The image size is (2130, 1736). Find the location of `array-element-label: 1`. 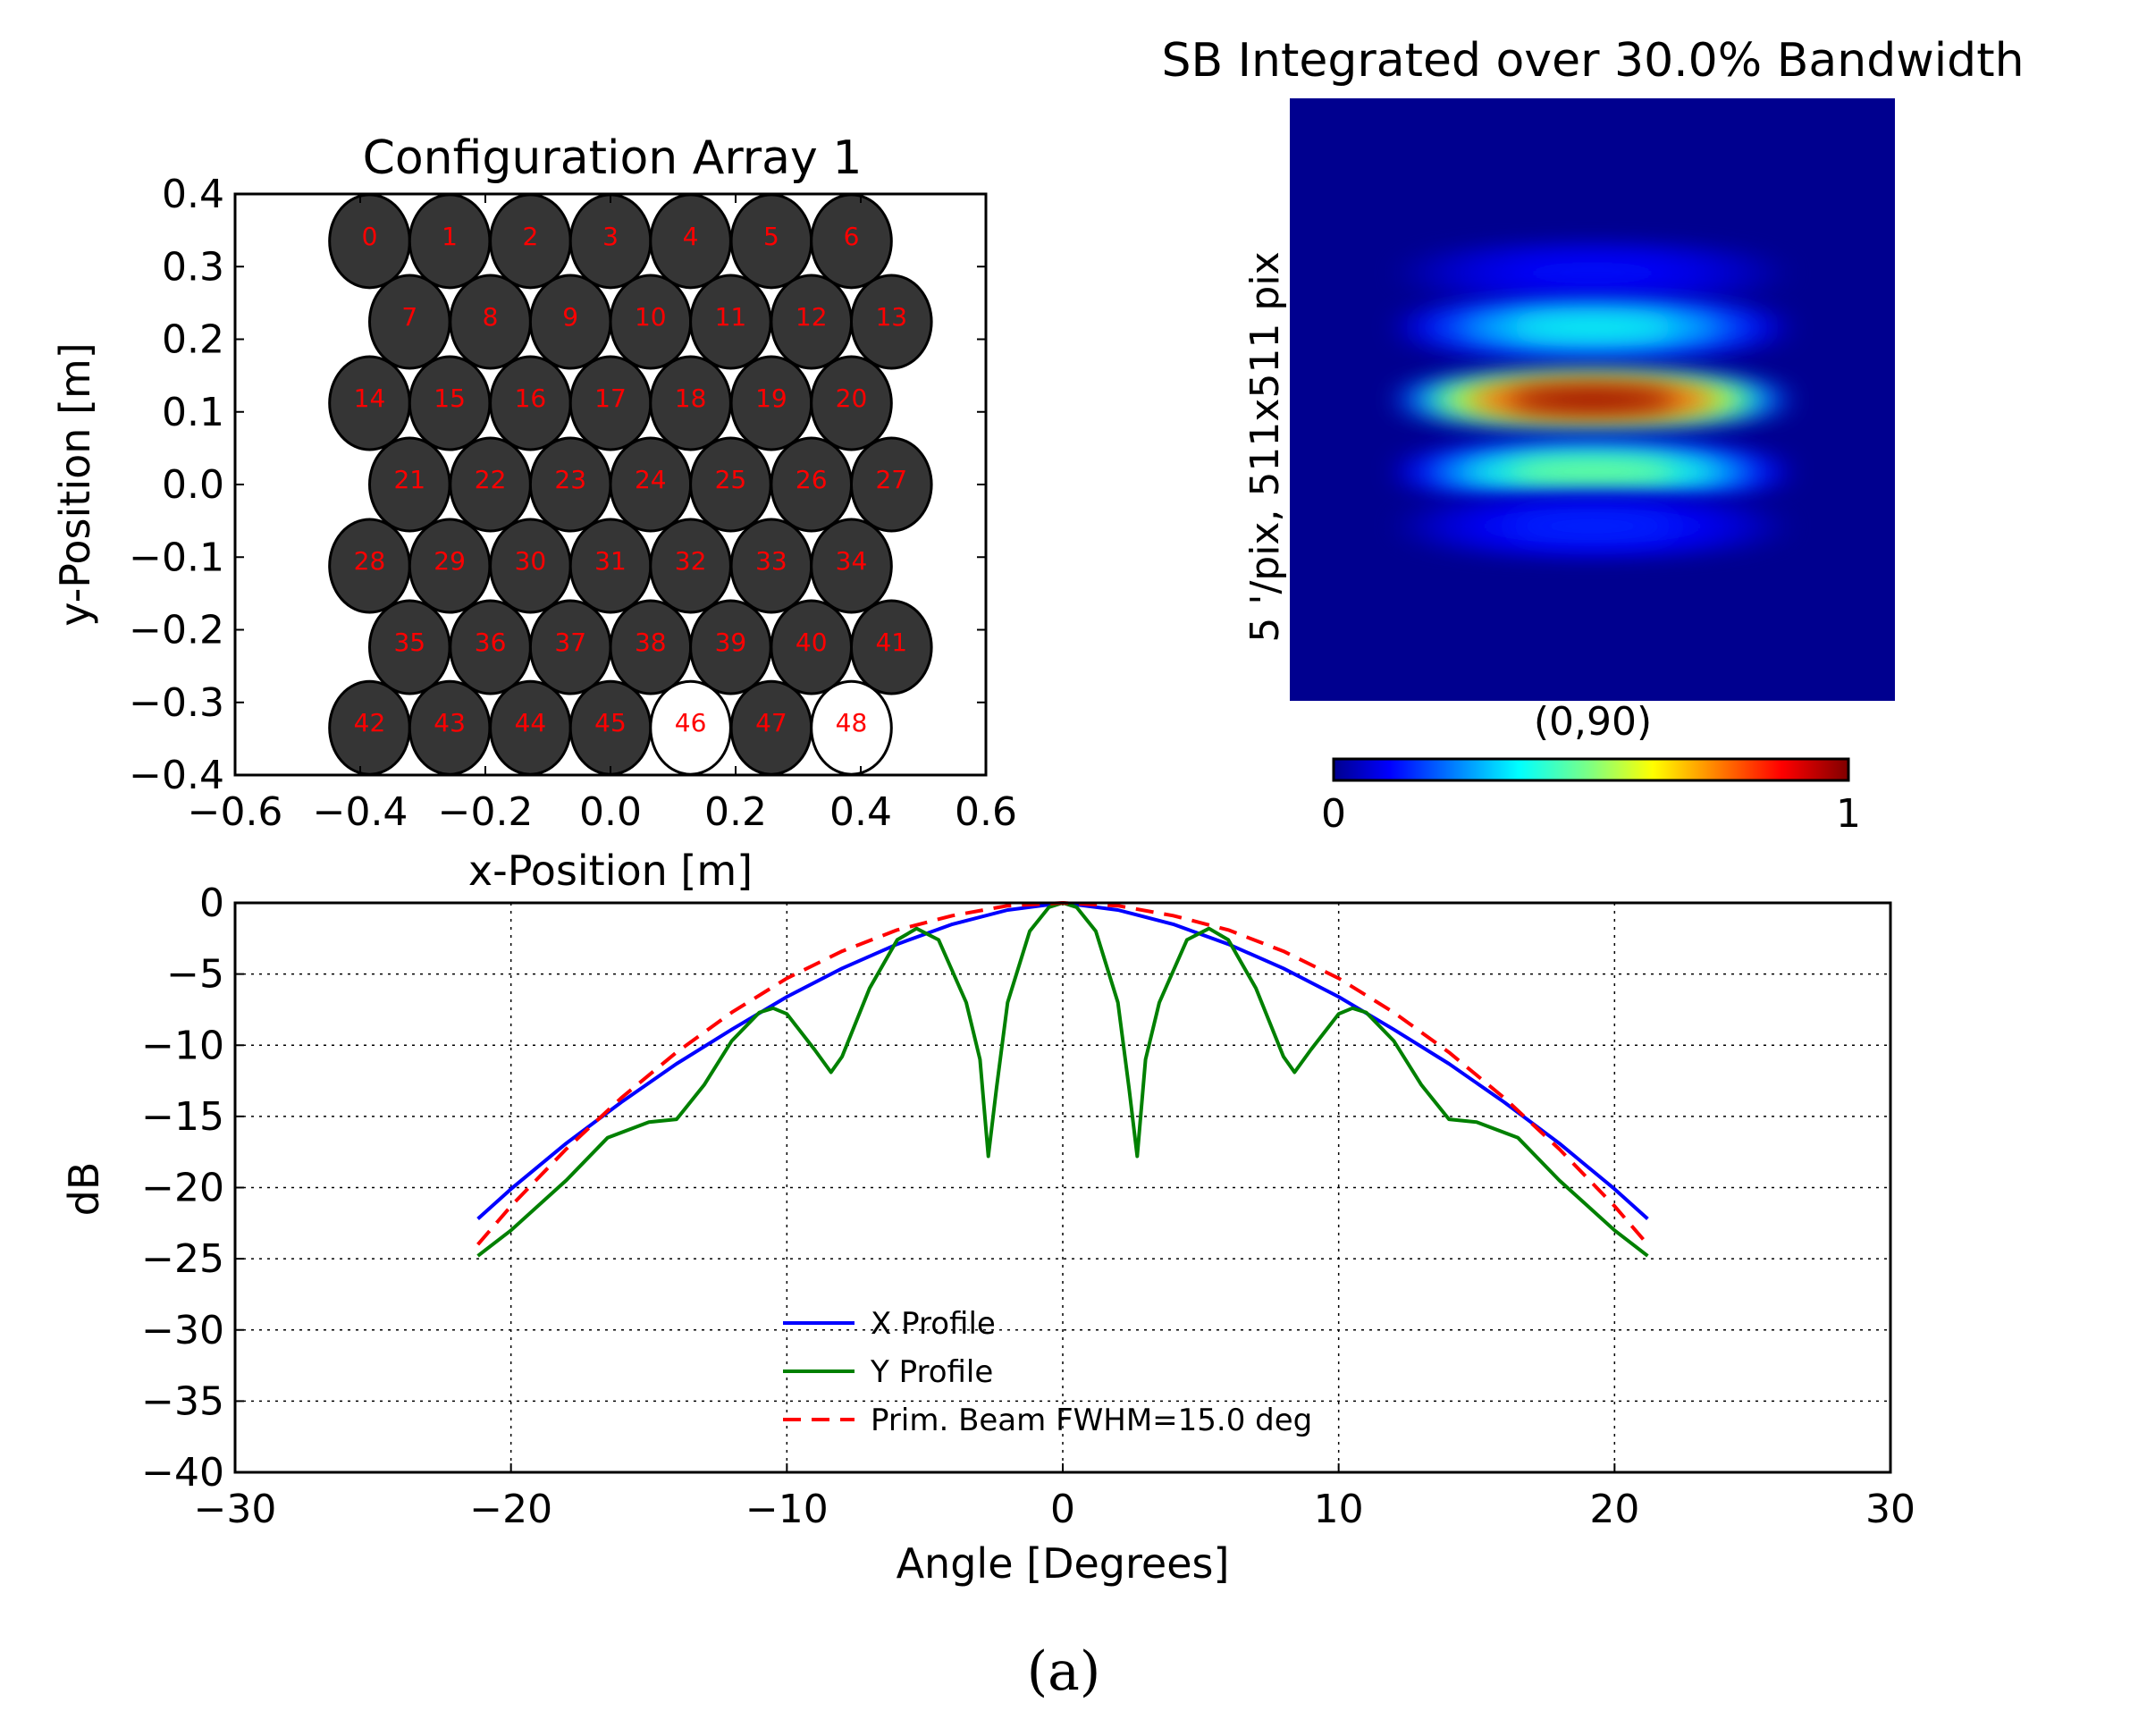

array-element-label: 1 is located at coordinates (450, 236).